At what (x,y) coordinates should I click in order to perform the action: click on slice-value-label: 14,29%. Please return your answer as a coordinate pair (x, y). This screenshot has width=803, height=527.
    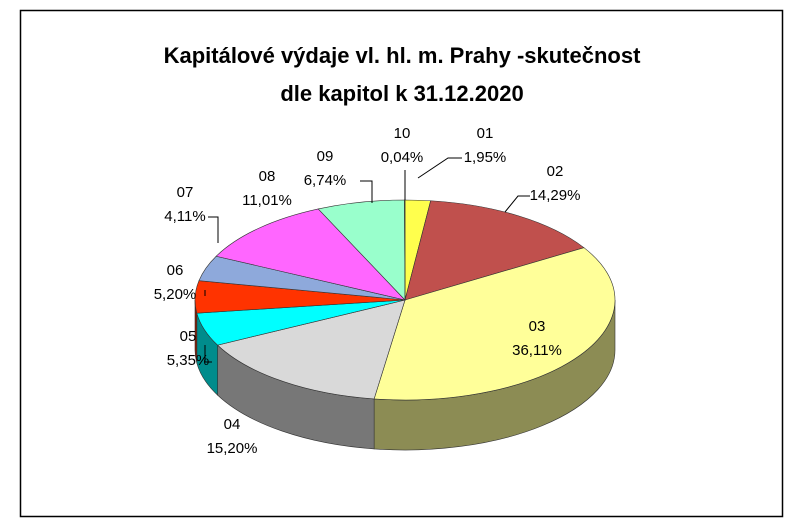
    Looking at the image, I should click on (555, 195).